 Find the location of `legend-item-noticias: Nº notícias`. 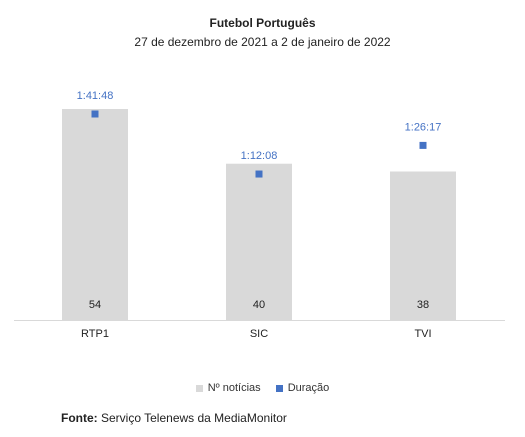

legend-item-noticias: Nº notícias is located at coordinates (228, 388).